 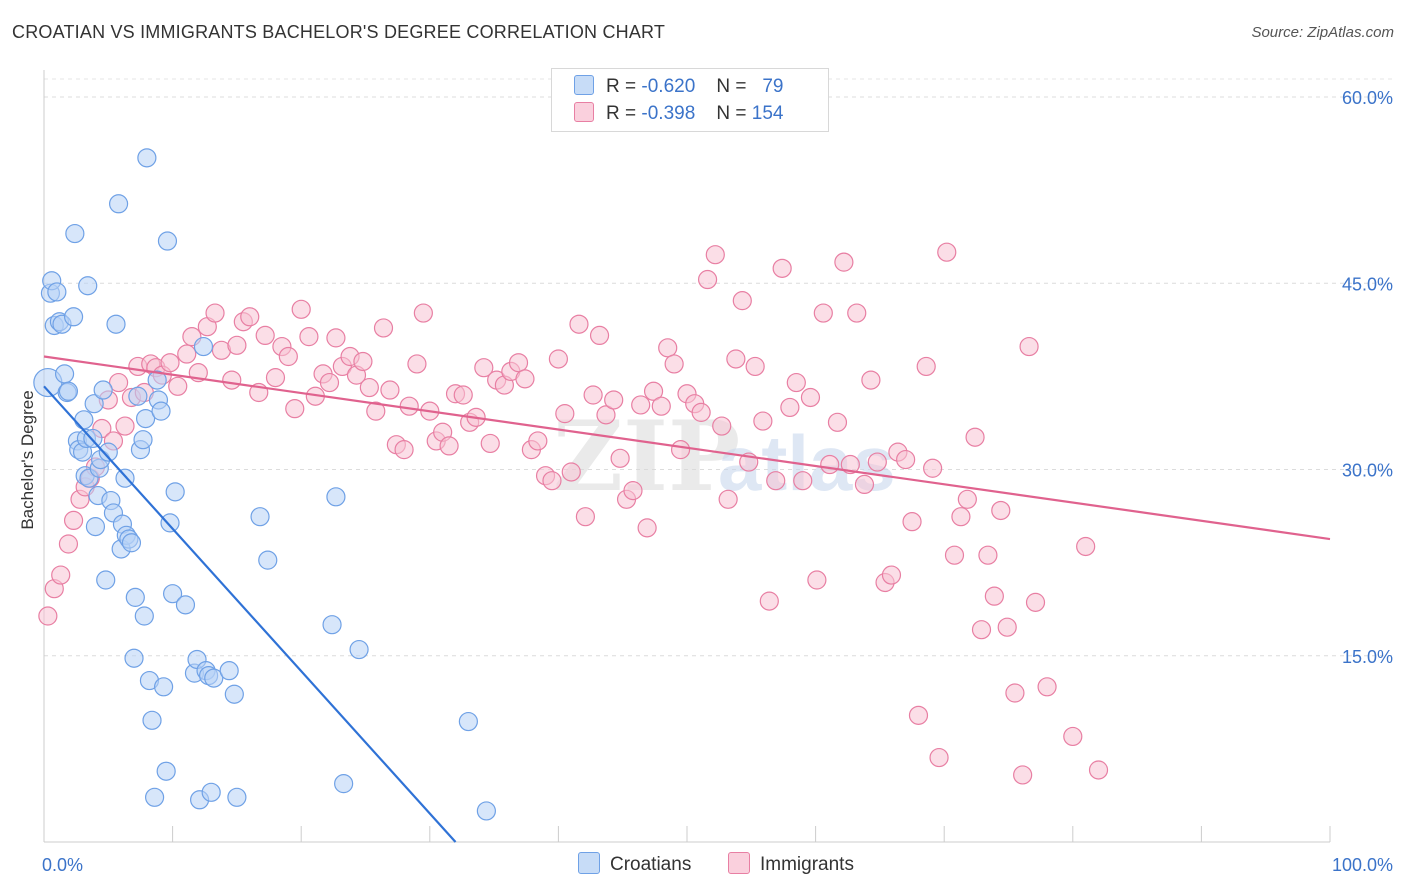 What do you see at coordinates (634, 864) in the screenshot?
I see `legend-item-croatians: Croatians` at bounding box center [634, 864].